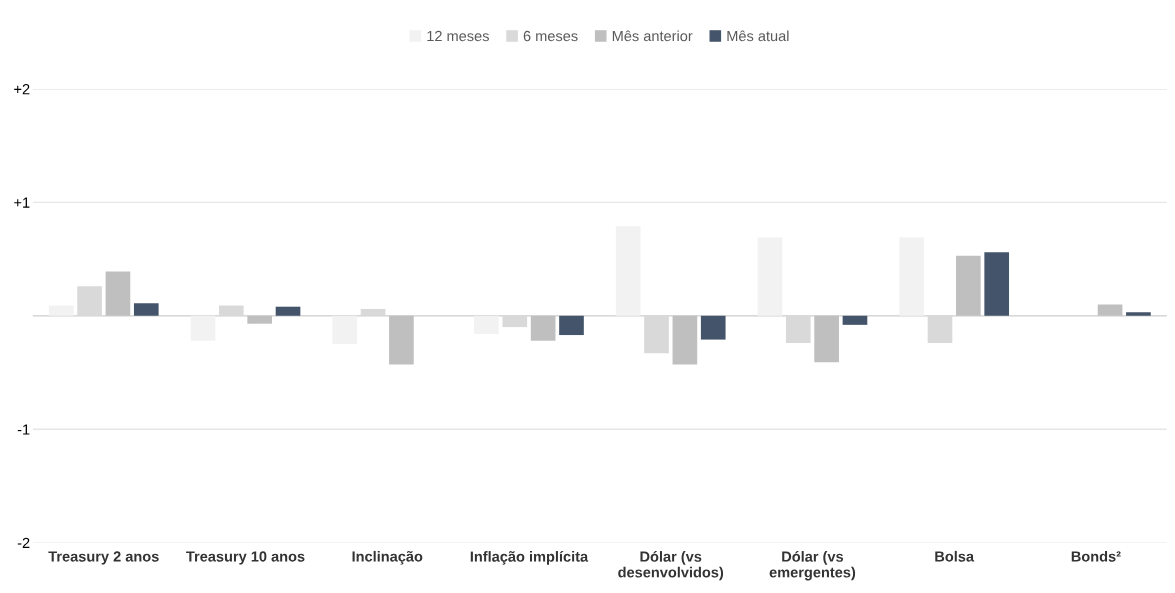 This screenshot has height=593, width=1175. Describe the element at coordinates (1096, 556) in the screenshot. I see `x-tick-label: Bonds²` at that location.